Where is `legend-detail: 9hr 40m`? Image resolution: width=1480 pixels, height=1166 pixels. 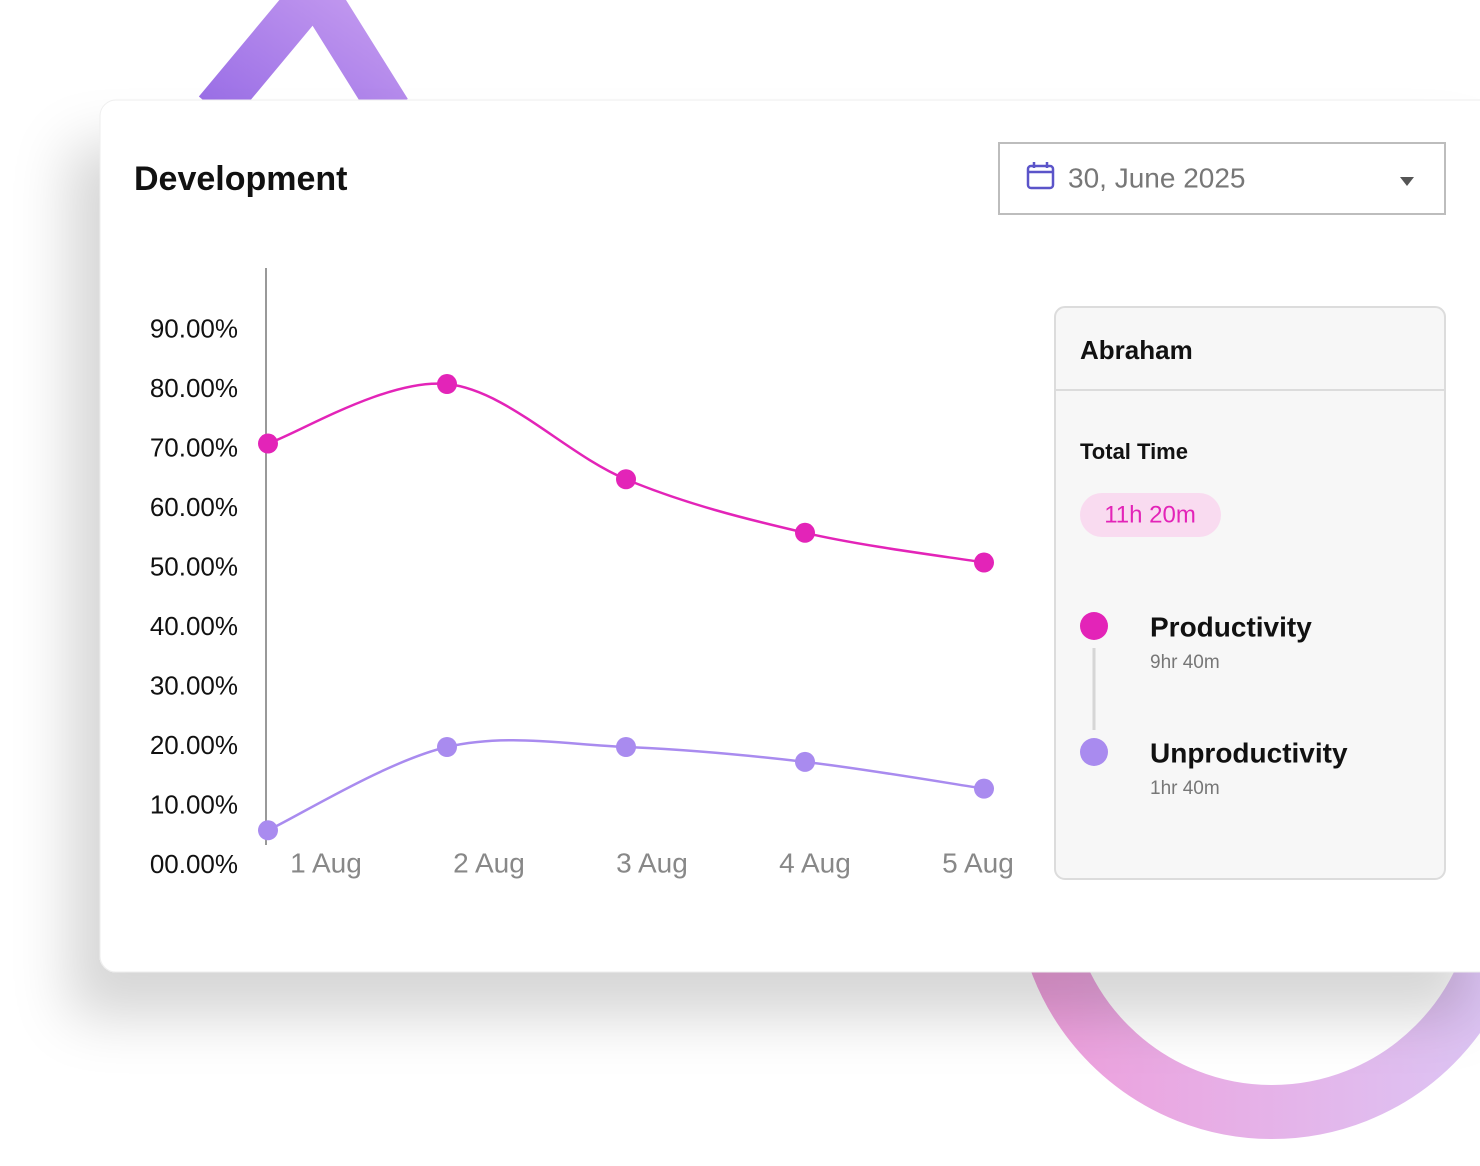 legend-detail: 9hr 40m is located at coordinates (1185, 662).